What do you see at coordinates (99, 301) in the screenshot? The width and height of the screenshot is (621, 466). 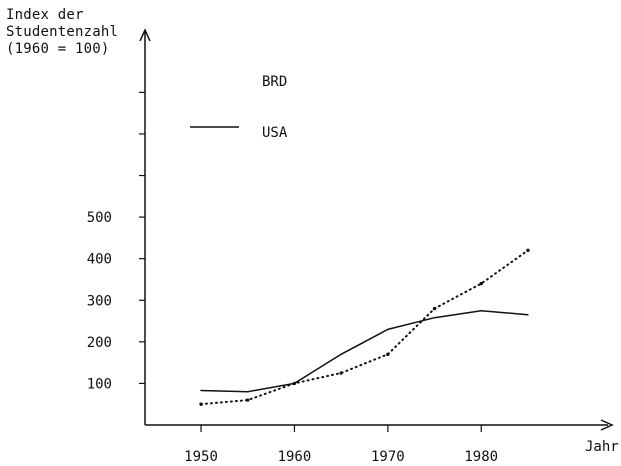 I see `y-tick-label-300: 300` at bounding box center [99, 301].